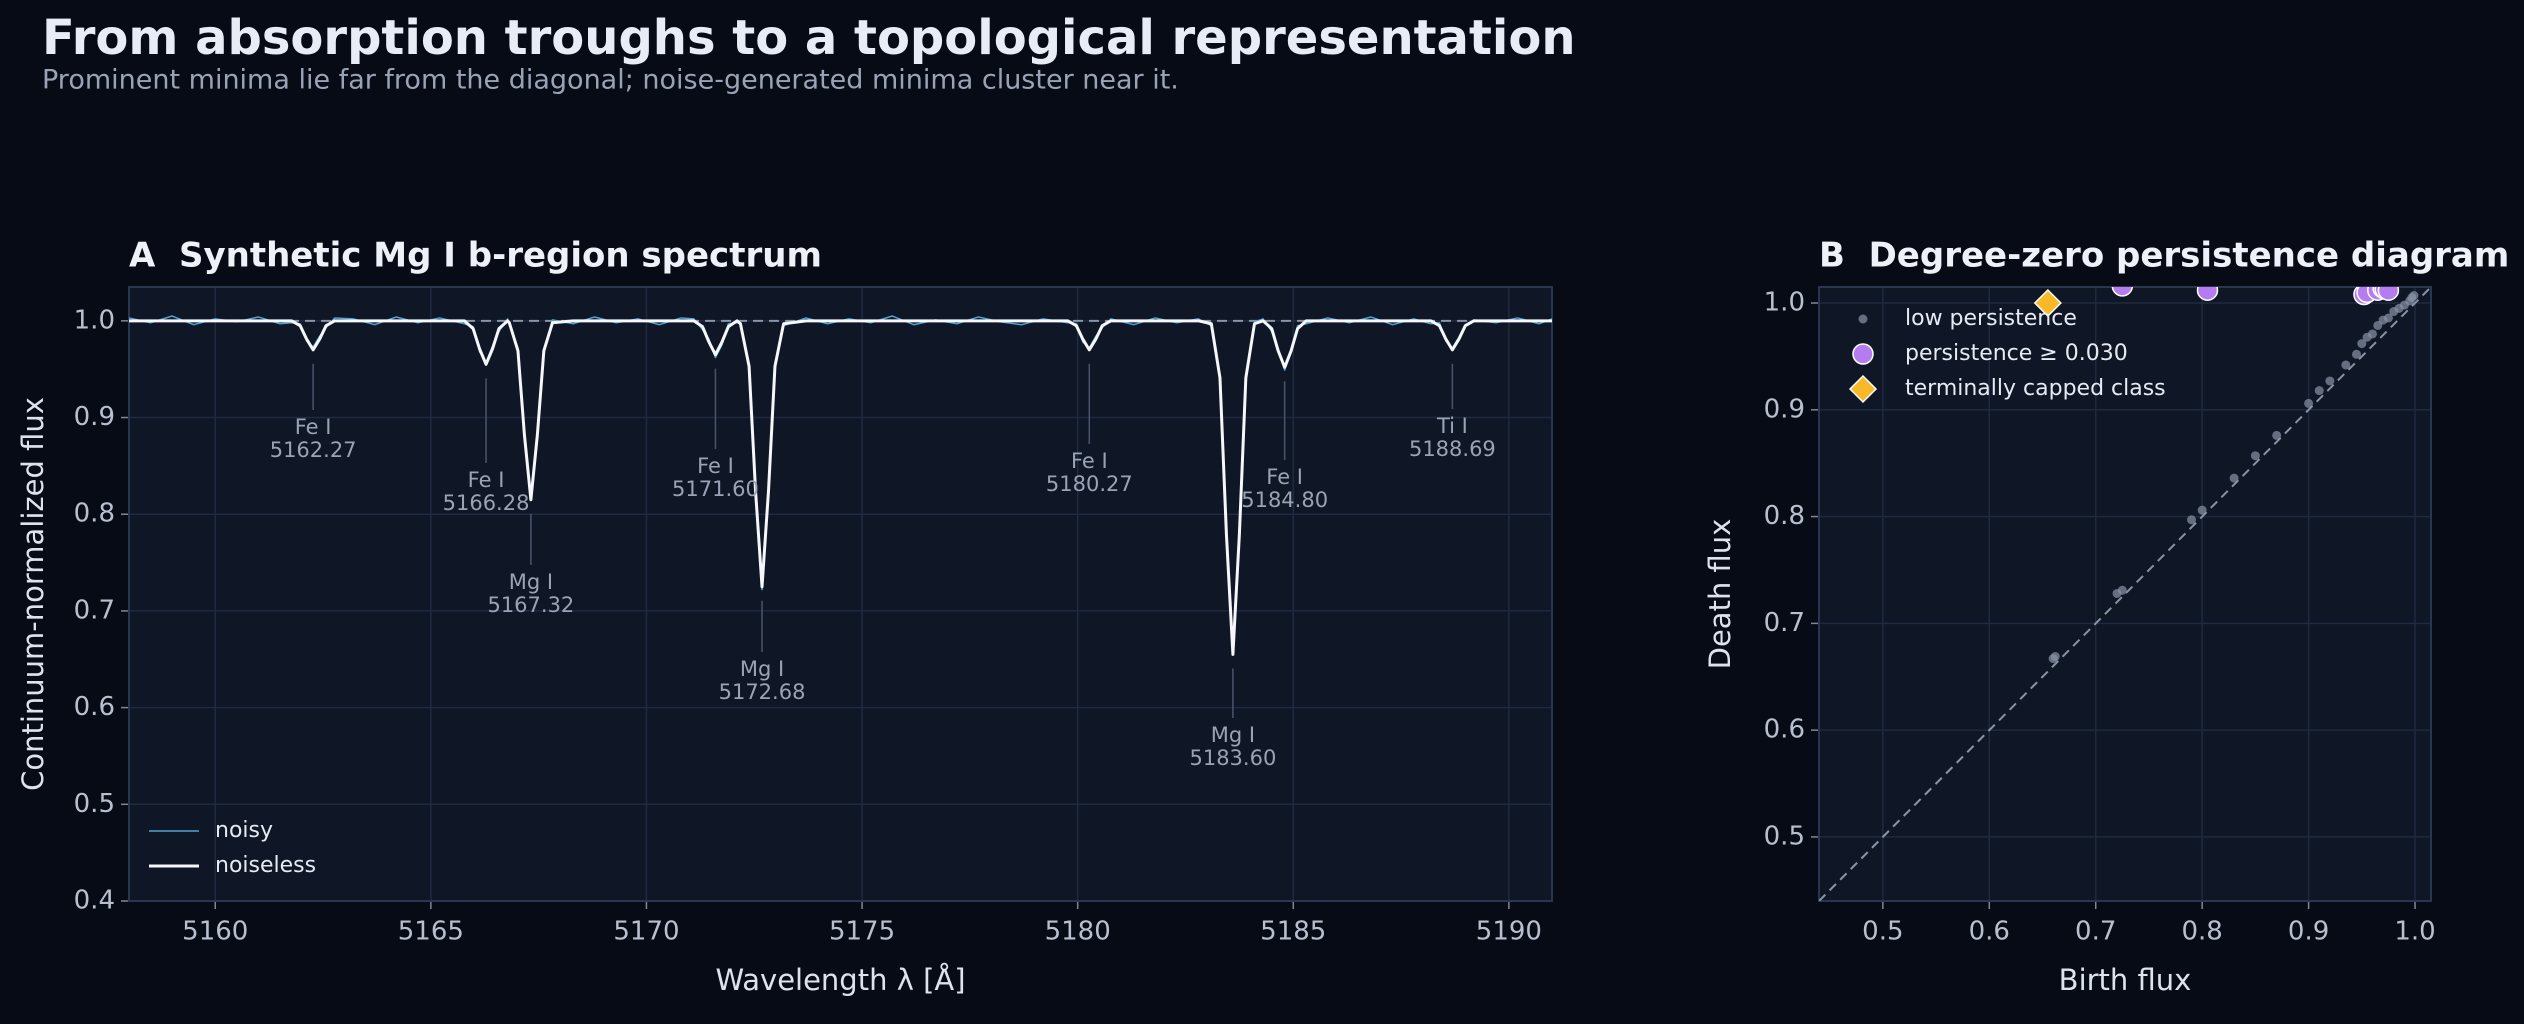 The height and width of the screenshot is (1024, 2524). Describe the element at coordinates (2125, 980) in the screenshot. I see `x-axis-label: Birth flux` at that location.